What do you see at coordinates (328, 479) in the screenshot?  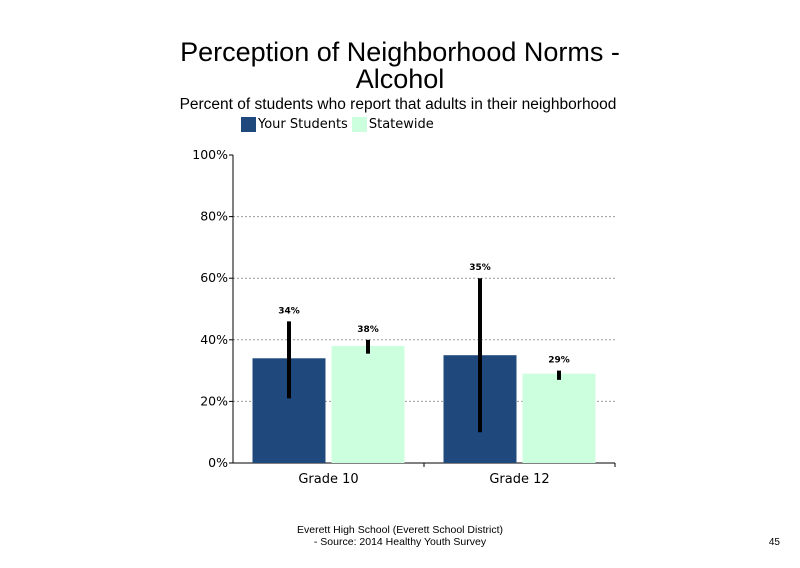 I see `category-label: Grade 10` at bounding box center [328, 479].